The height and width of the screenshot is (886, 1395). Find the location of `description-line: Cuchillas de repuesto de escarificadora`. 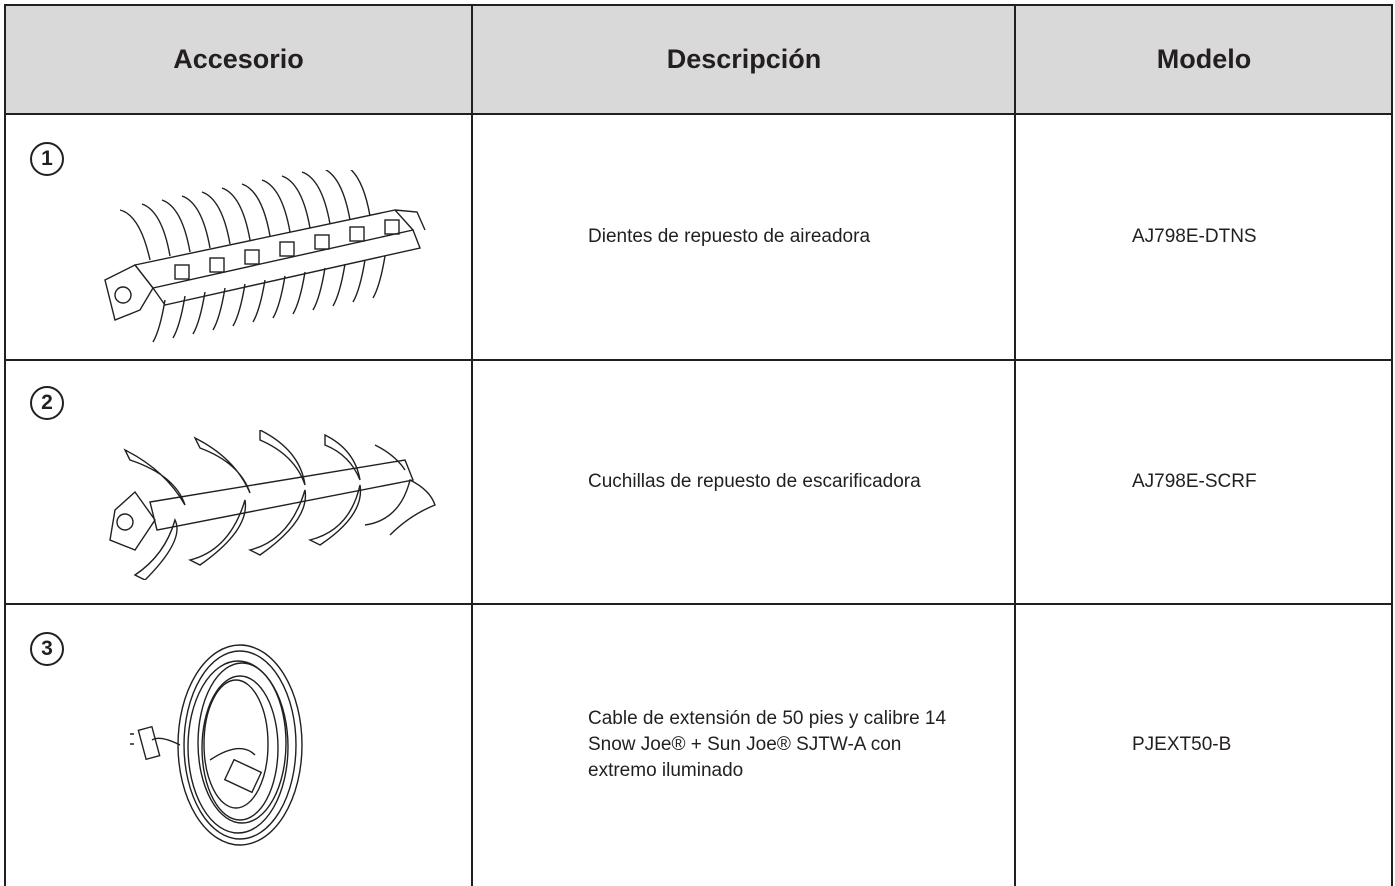

description-line: Cuchillas de repuesto de escarificadora is located at coordinates (754, 481).